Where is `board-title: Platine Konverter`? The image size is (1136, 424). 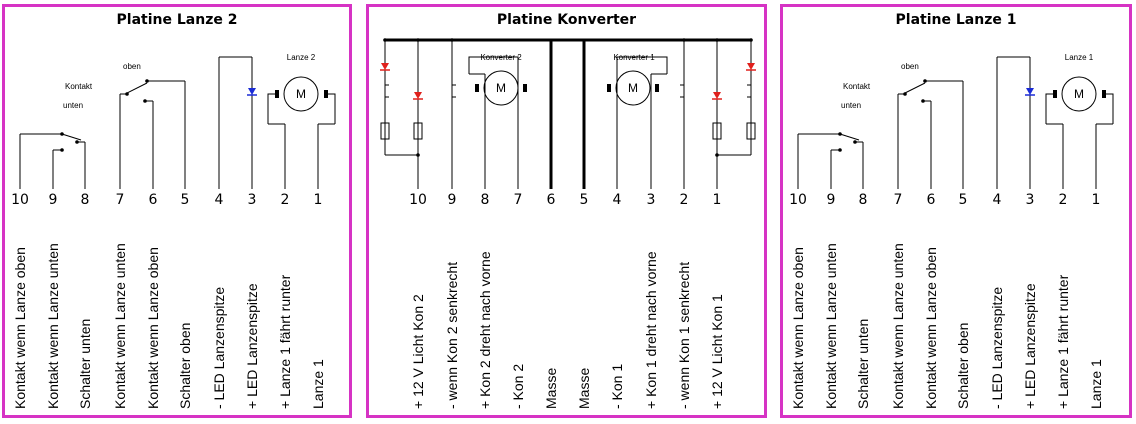 board-title: Platine Konverter is located at coordinates (566, 20).